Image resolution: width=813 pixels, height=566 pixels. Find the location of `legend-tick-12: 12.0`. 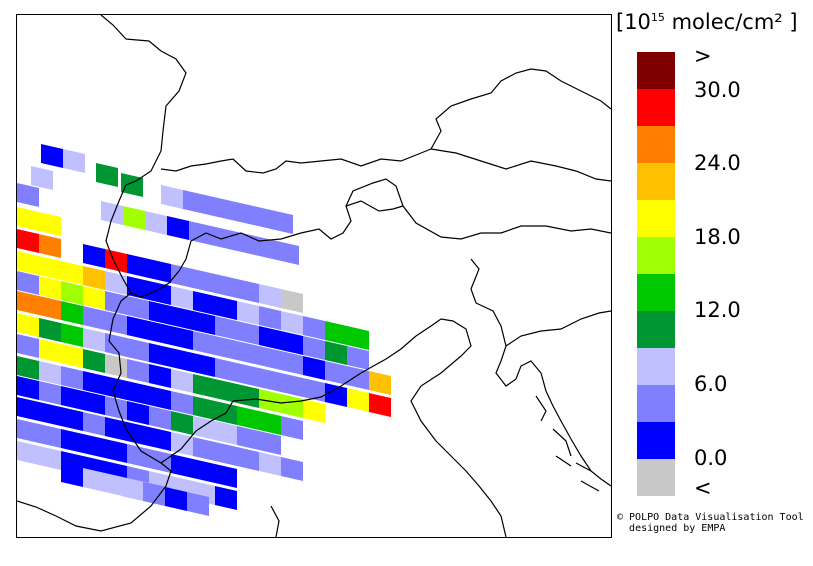

legend-tick-12: 12.0 is located at coordinates (717, 310).